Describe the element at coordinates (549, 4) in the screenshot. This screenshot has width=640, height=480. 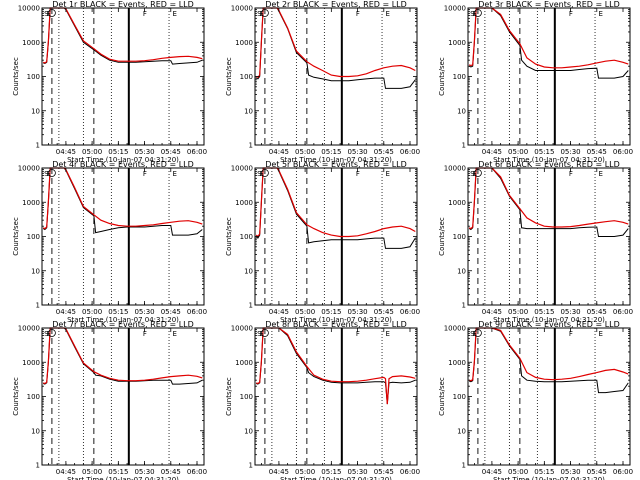
I see `chart-title: Det 3r BLACK = Events, RED = LLD` at that location.